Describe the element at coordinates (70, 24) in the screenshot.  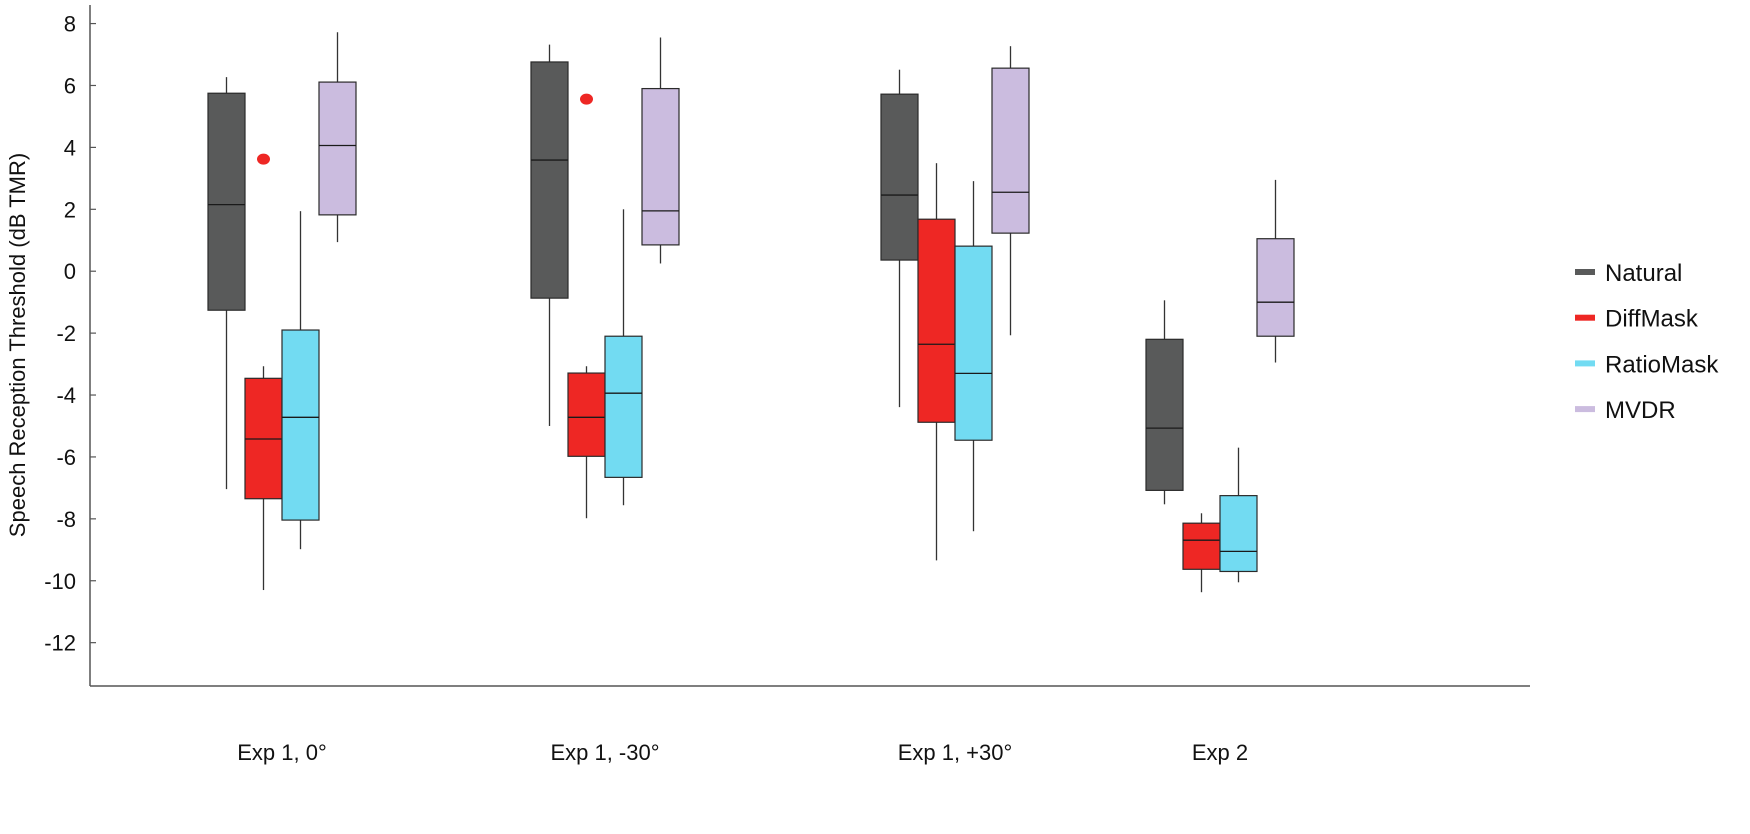
I see `y-tick-label: 8` at that location.